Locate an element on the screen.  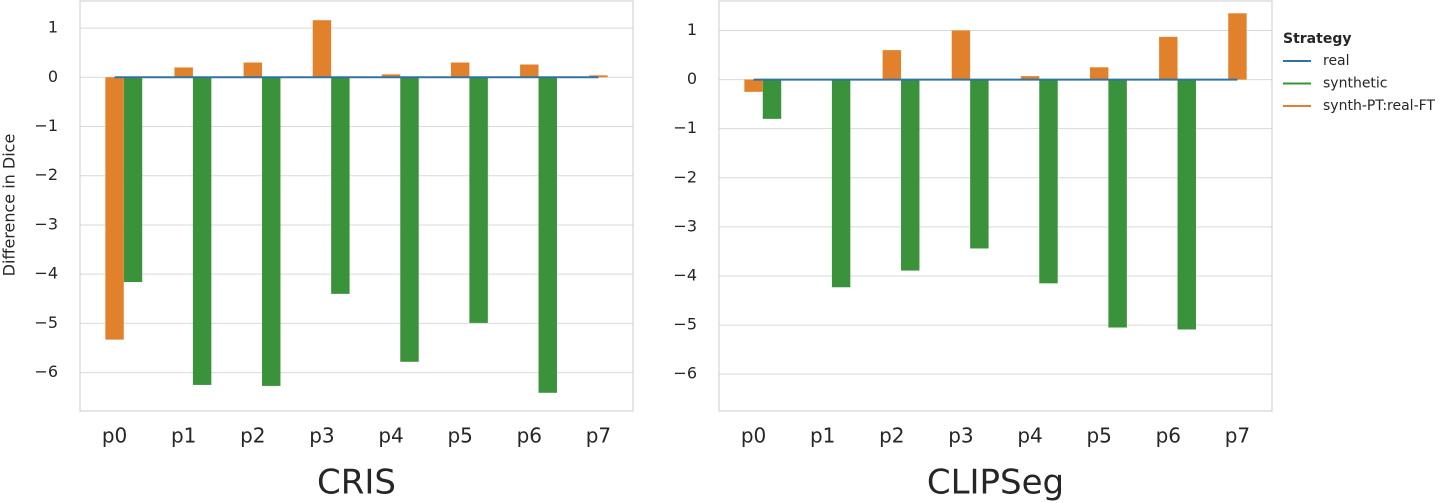
legend-title: Strategy is located at coordinates (1317, 39).